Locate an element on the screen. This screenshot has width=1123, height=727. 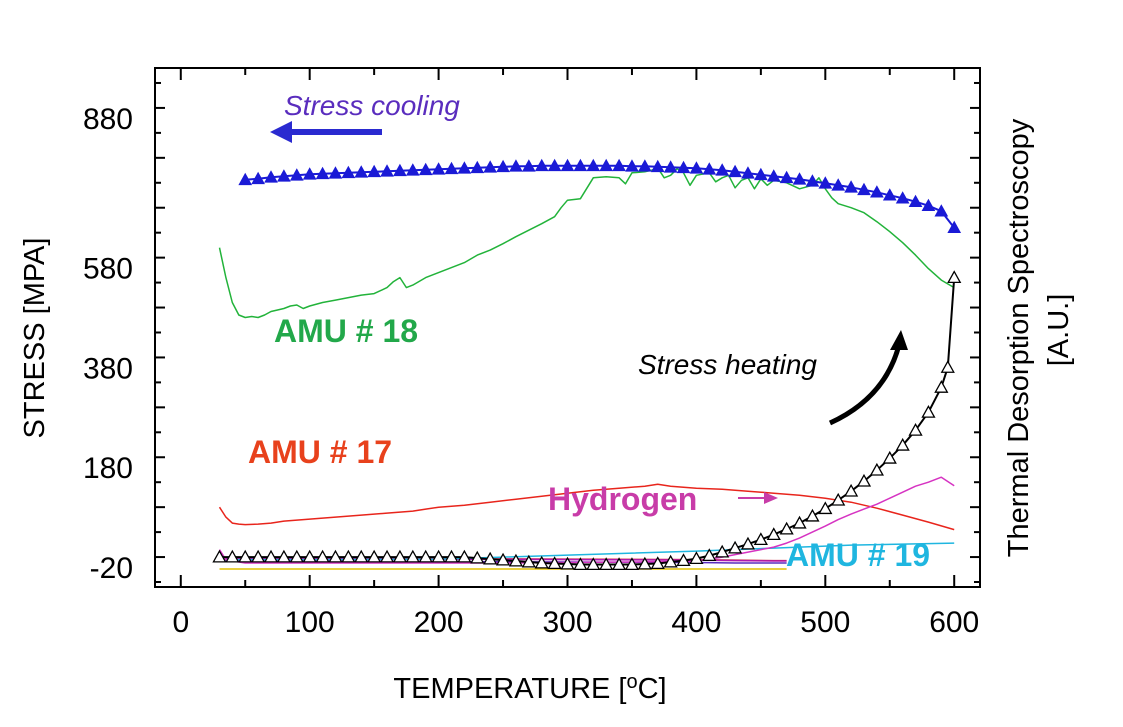
stress-heating-label: Stress heating is located at coordinates (727, 364).